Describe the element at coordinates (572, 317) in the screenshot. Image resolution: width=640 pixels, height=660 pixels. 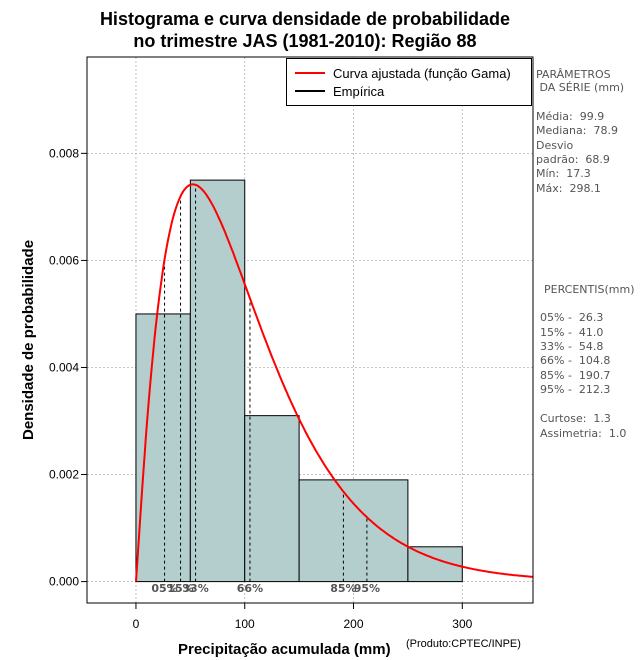
I see `percentile-05: 05% - 26.3` at that location.